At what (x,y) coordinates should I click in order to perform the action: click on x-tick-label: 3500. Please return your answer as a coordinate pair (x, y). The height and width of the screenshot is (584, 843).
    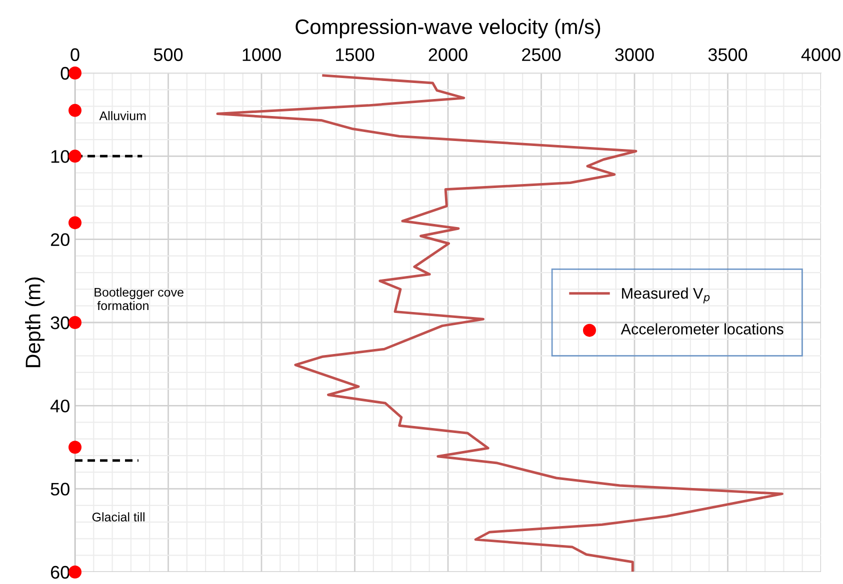
    Looking at the image, I should click on (728, 55).